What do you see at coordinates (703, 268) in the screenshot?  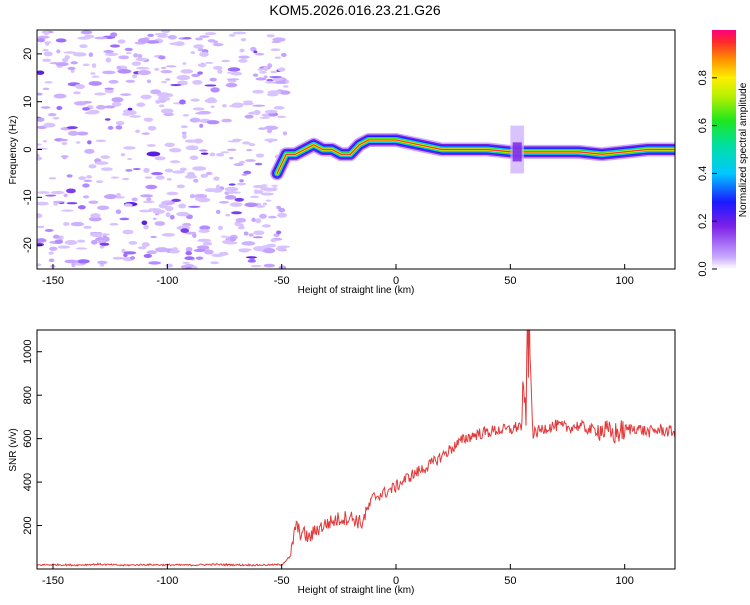 I see `colorbar-tick-label: 0.0` at bounding box center [703, 268].